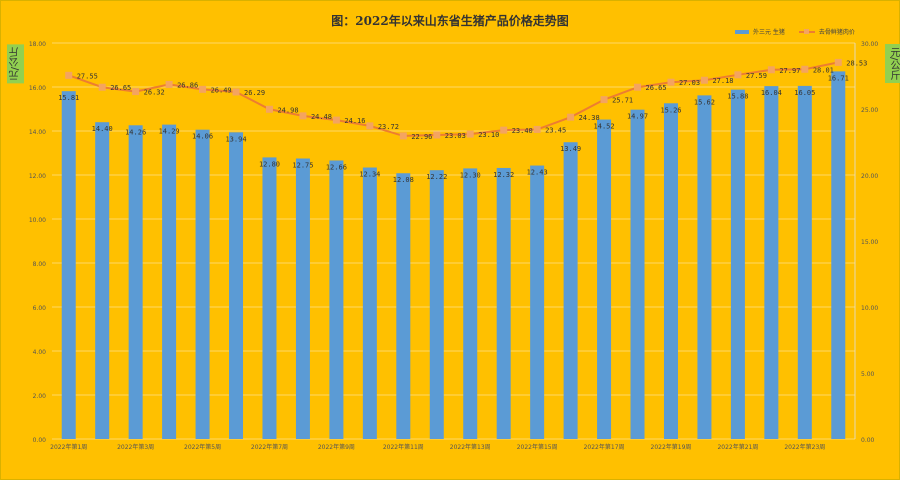 The height and width of the screenshot is (480, 900). What do you see at coordinates (470, 447) in the screenshot?
I see `x-tick-label: 2022年第13周` at bounding box center [470, 447].